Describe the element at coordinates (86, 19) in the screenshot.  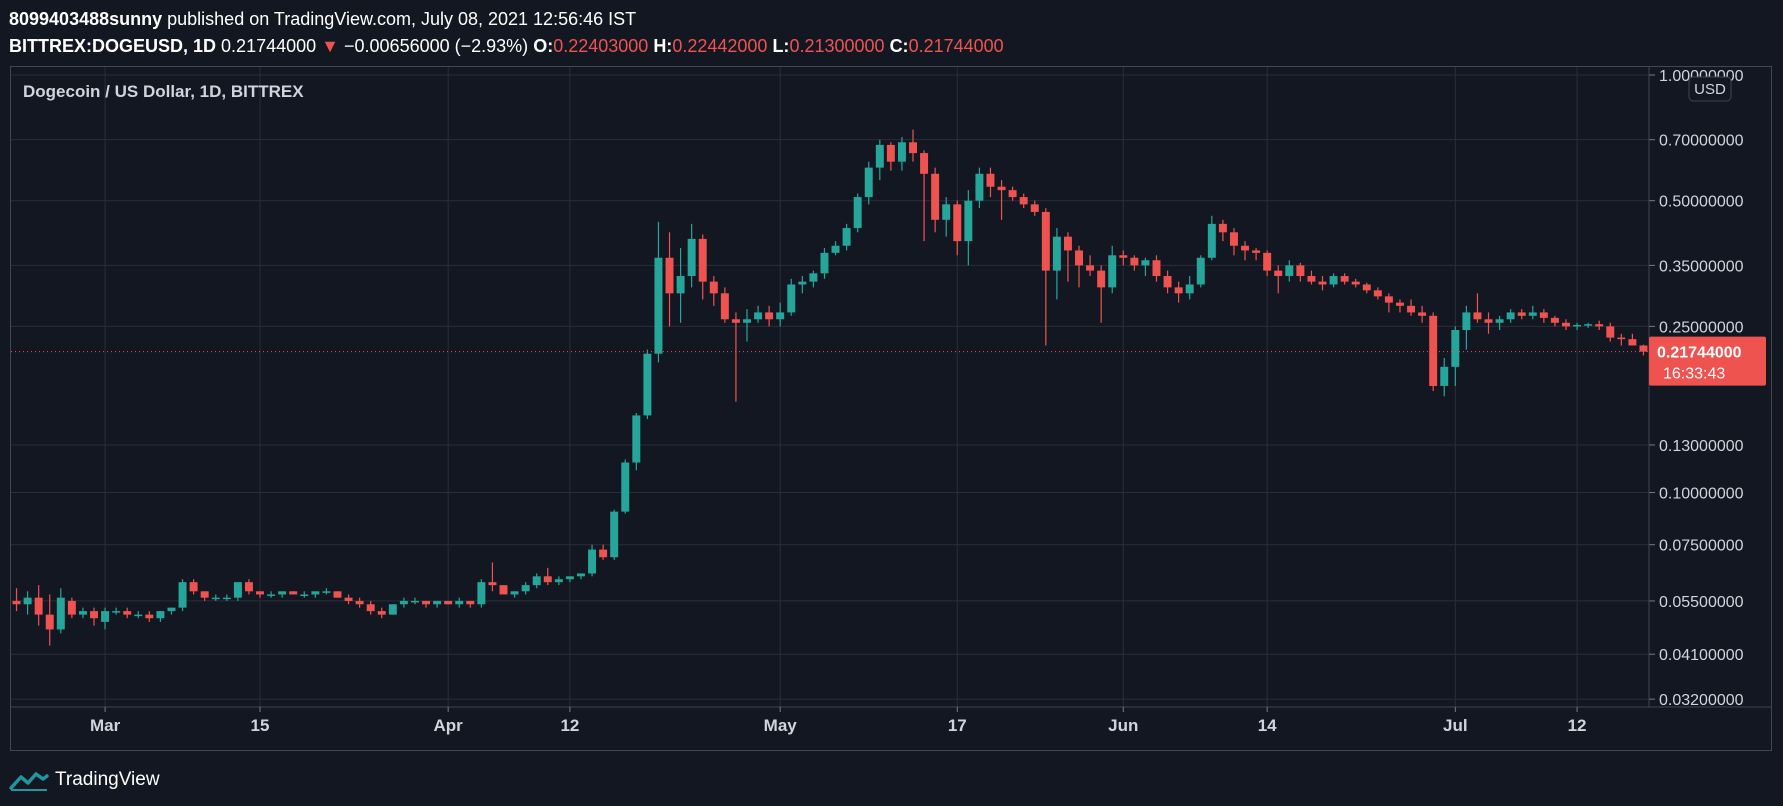
I see `publisher-name: 8099403488sunny` at that location.